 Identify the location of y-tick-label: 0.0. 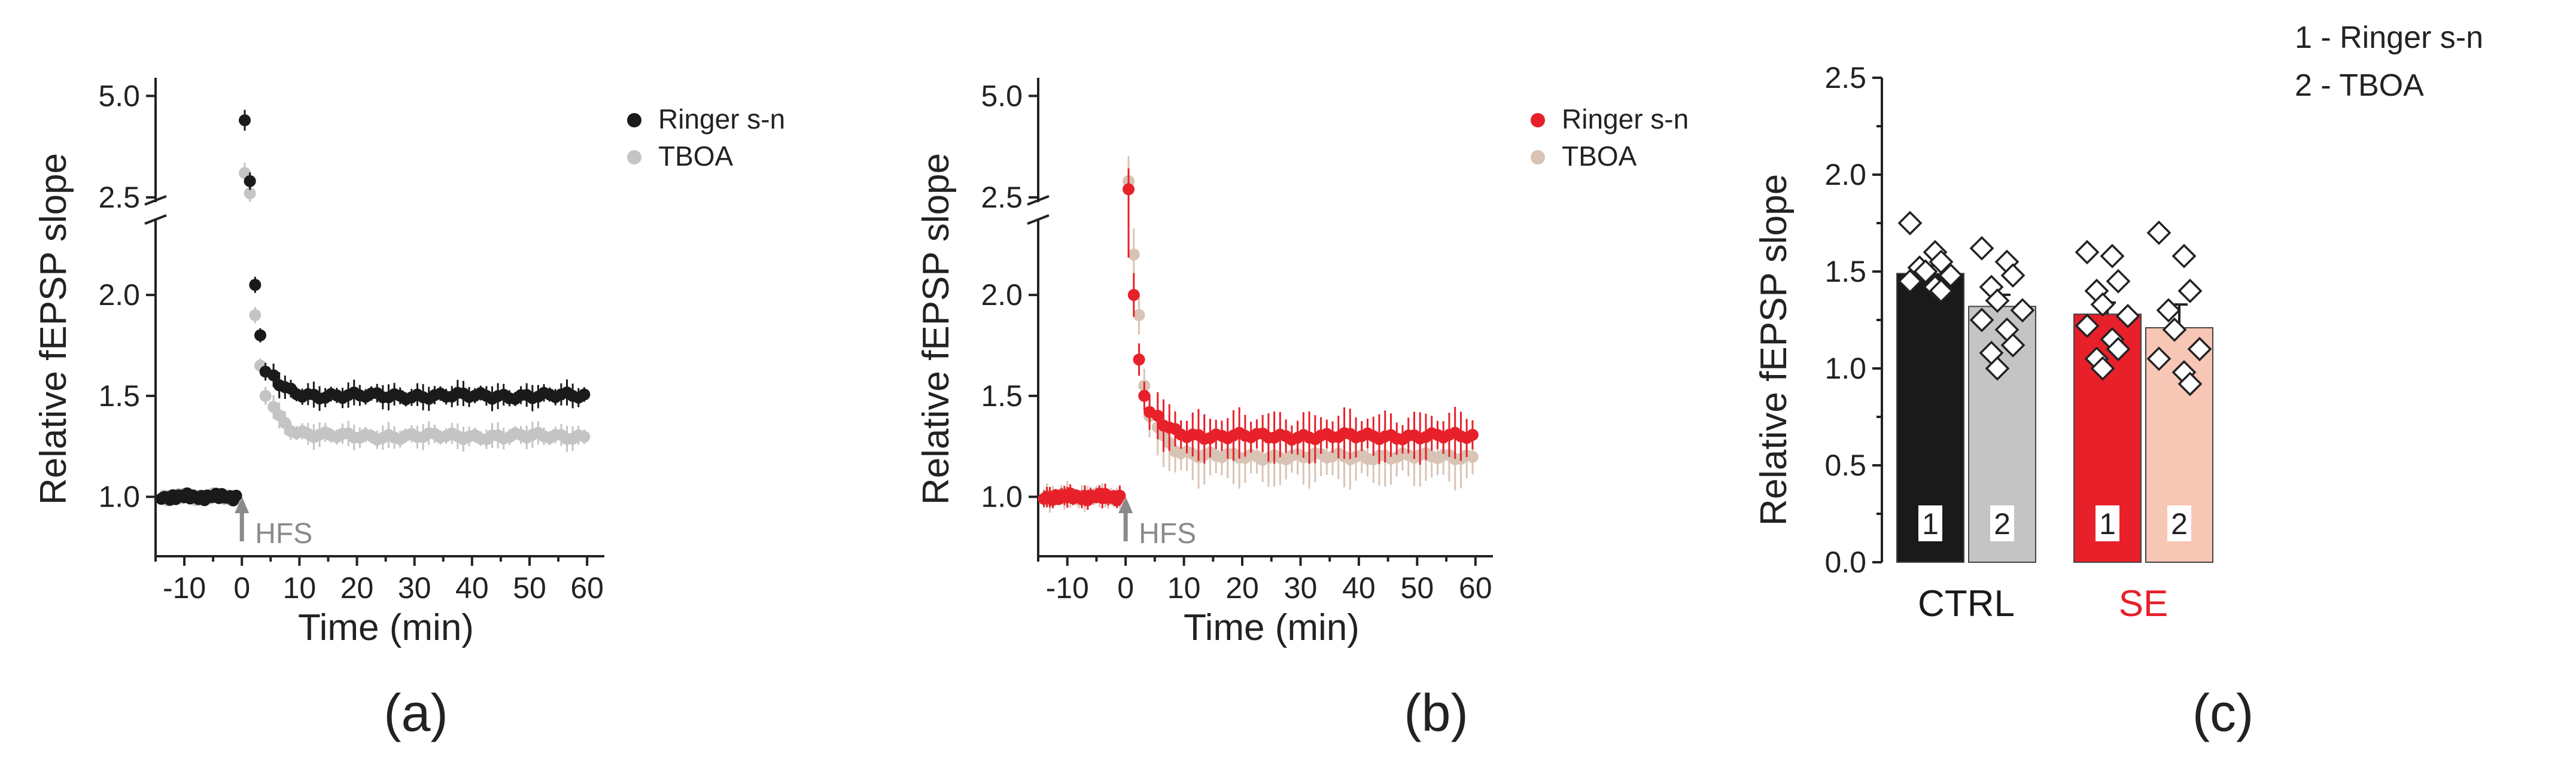
(1845, 562).